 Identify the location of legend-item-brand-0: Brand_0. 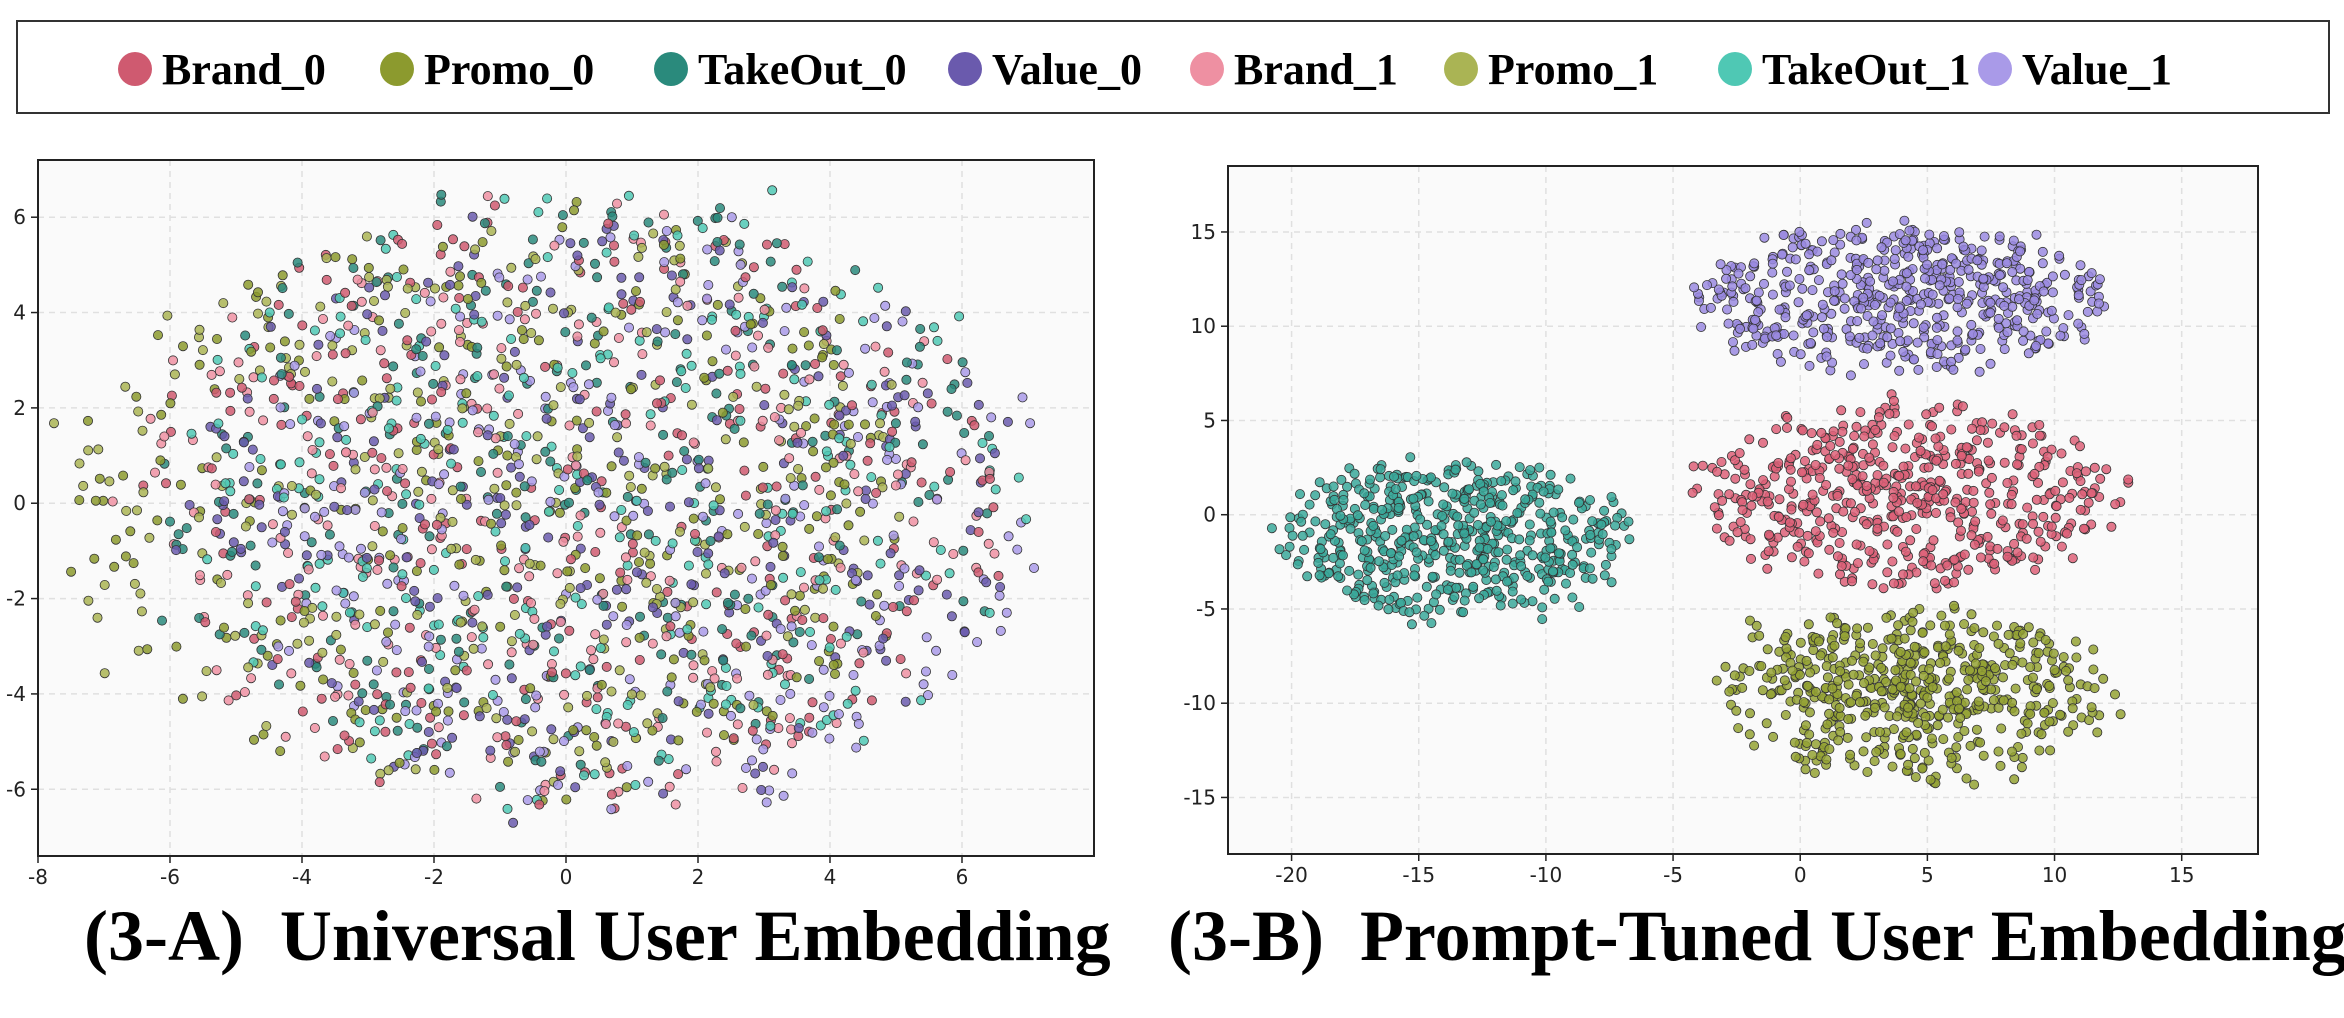
(222, 69).